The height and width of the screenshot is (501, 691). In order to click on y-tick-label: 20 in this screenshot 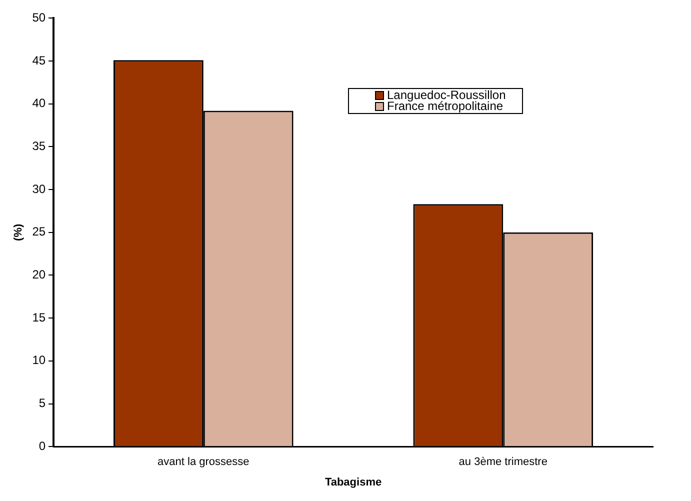, I will do `click(39, 275)`.